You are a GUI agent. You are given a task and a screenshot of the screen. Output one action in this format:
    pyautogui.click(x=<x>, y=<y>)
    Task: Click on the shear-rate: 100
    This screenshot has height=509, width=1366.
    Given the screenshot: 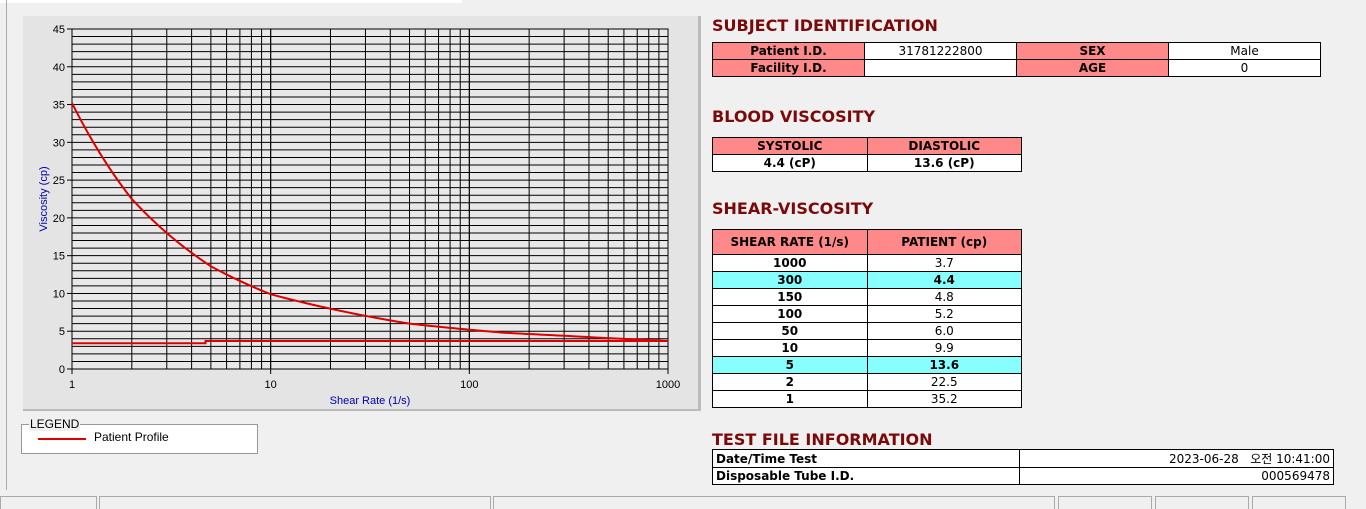 What is the action you would take?
    pyautogui.click(x=790, y=314)
    